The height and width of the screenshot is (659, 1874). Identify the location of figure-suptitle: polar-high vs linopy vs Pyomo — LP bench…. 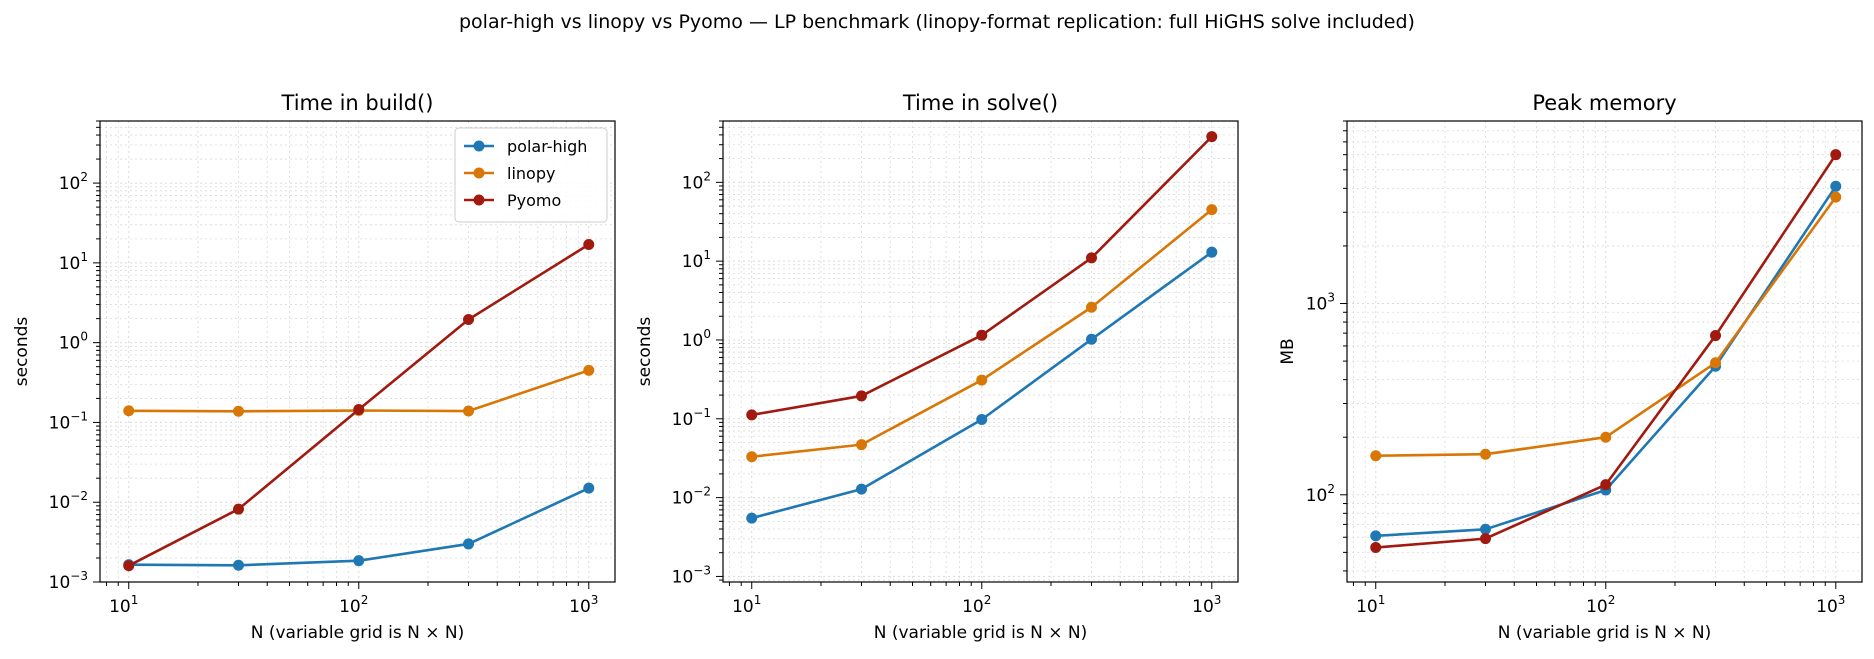
(937, 22).